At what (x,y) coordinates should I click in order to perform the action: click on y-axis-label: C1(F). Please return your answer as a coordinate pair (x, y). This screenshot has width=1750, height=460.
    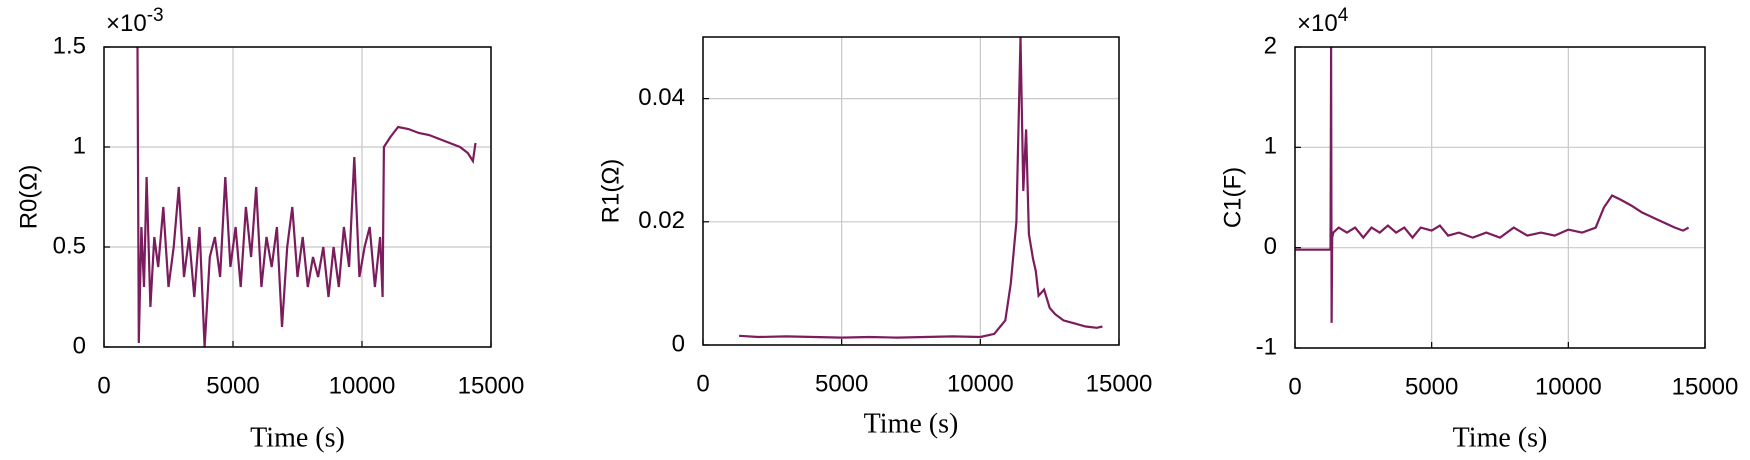
    Looking at the image, I should click on (1232, 197).